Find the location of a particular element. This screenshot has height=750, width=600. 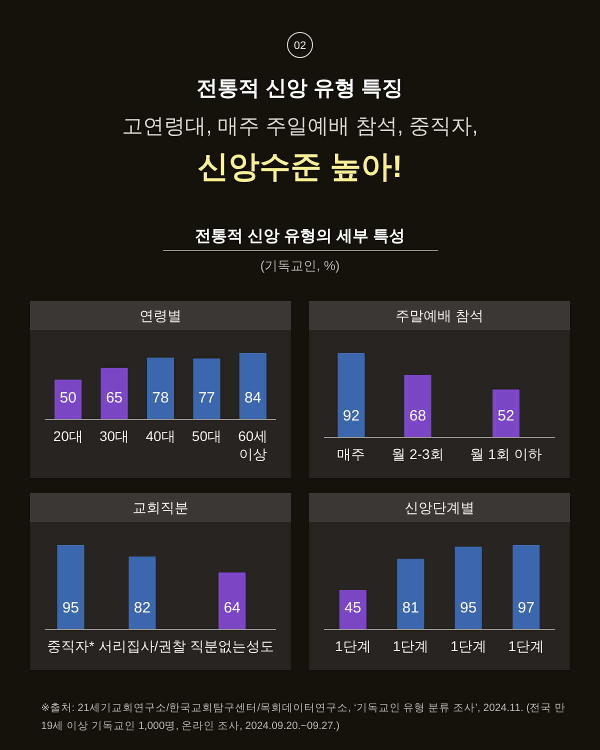

data-label: 64 is located at coordinates (232, 608).